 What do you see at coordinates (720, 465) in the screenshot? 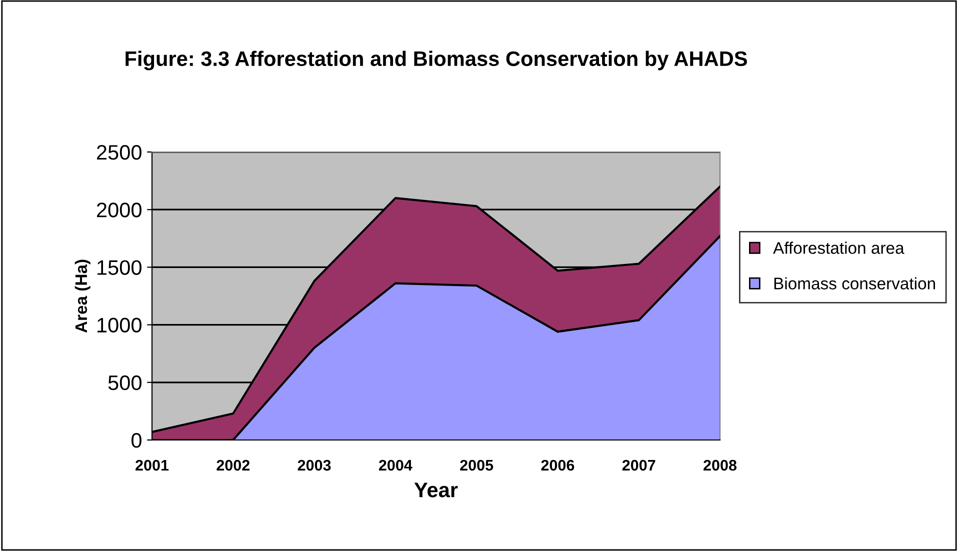
I see `x-tick-label: 2008` at bounding box center [720, 465].